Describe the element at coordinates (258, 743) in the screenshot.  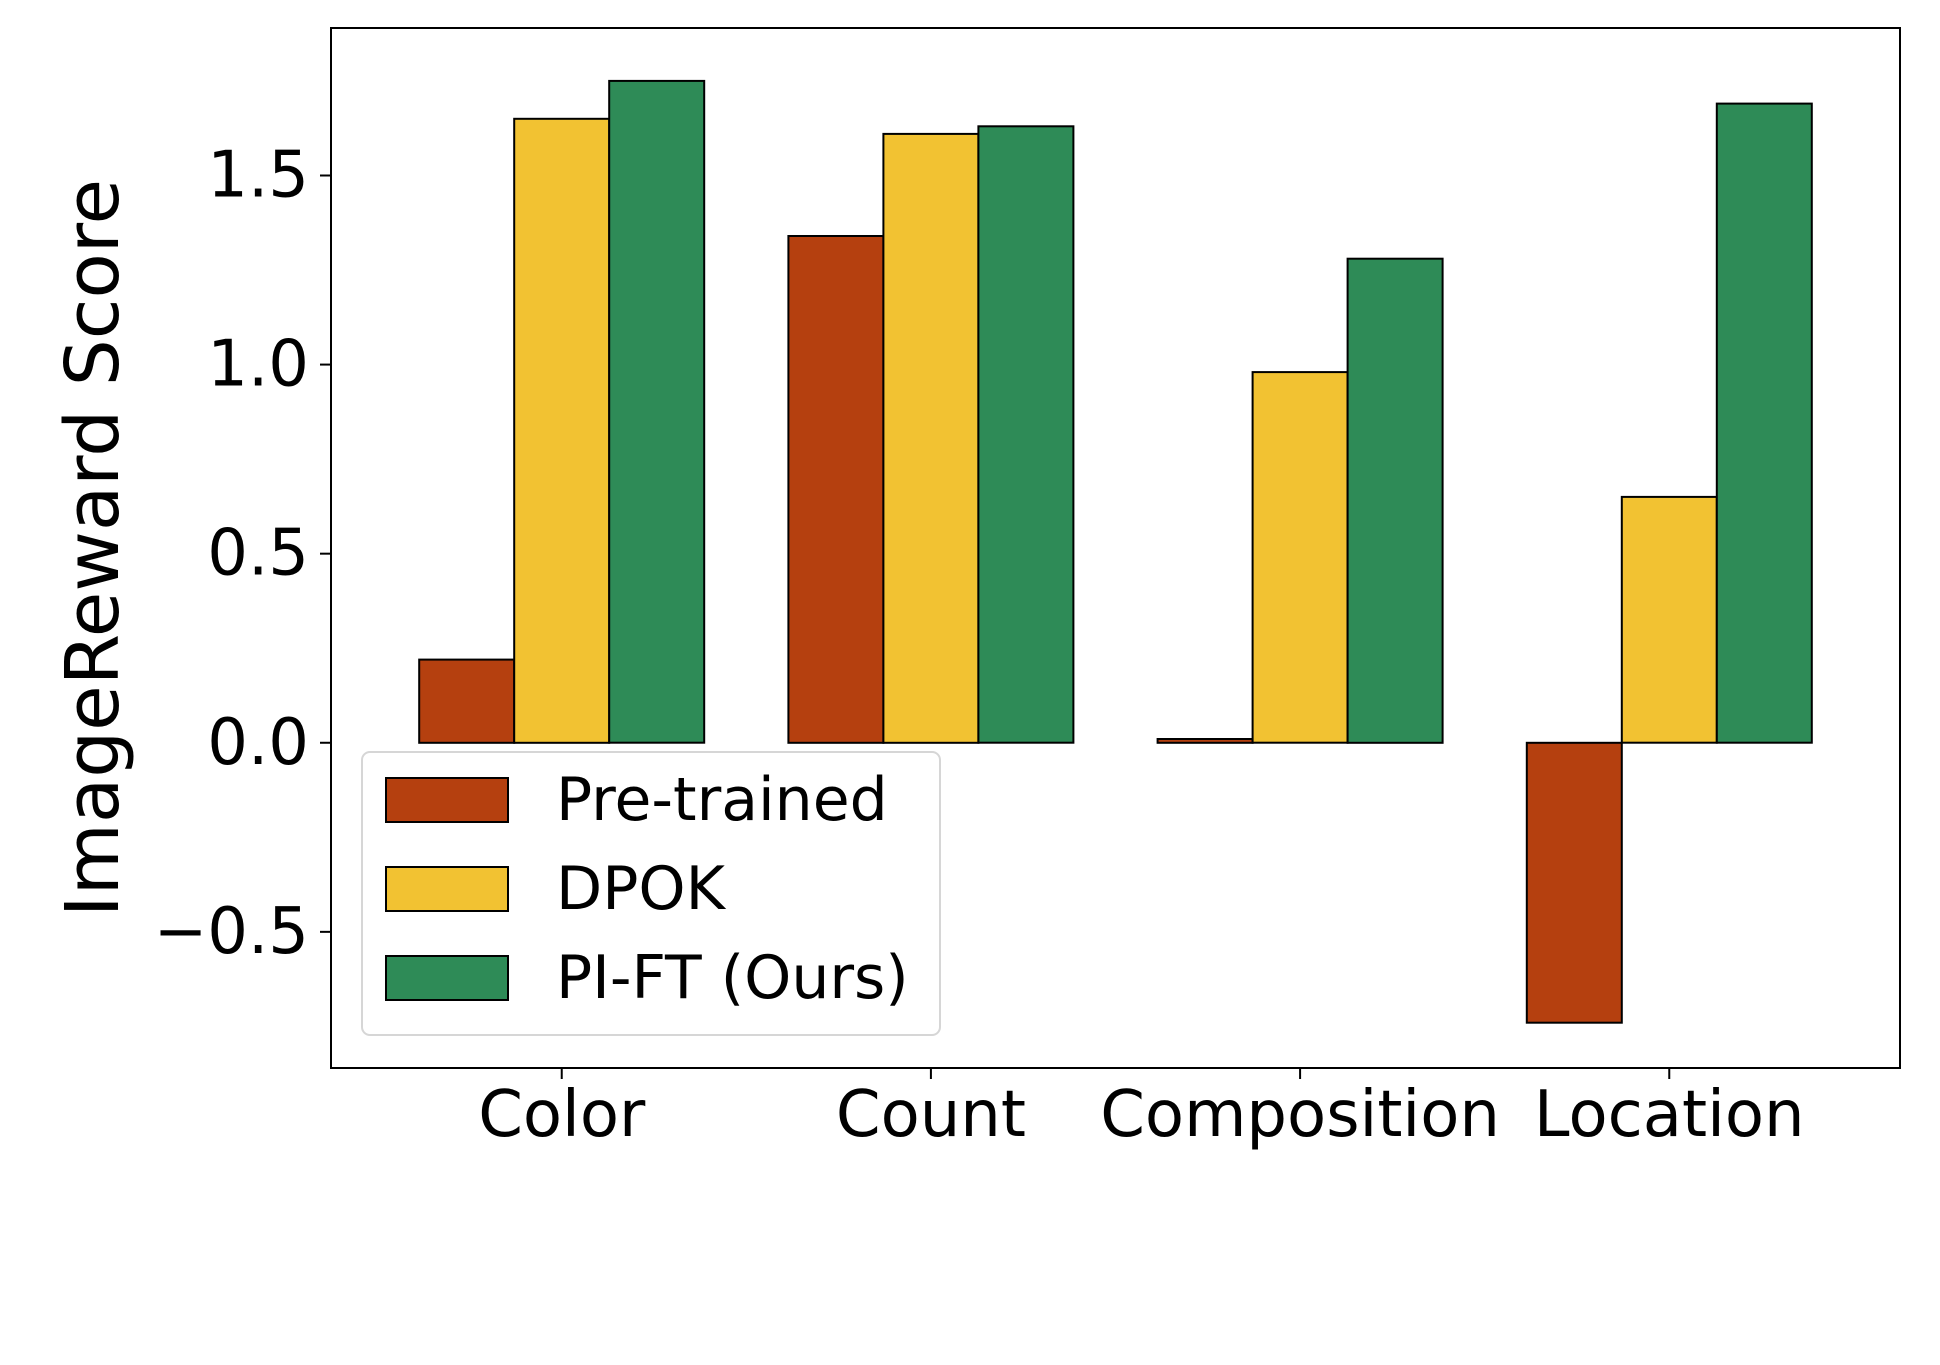
I see `y-tick-label: 0.0` at that location.